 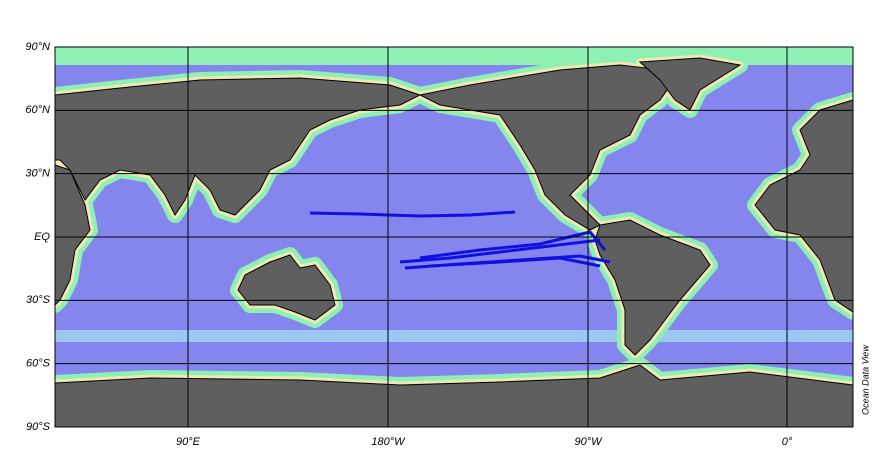 What do you see at coordinates (38, 427) in the screenshot?
I see `lat-label: 90°S` at bounding box center [38, 427].